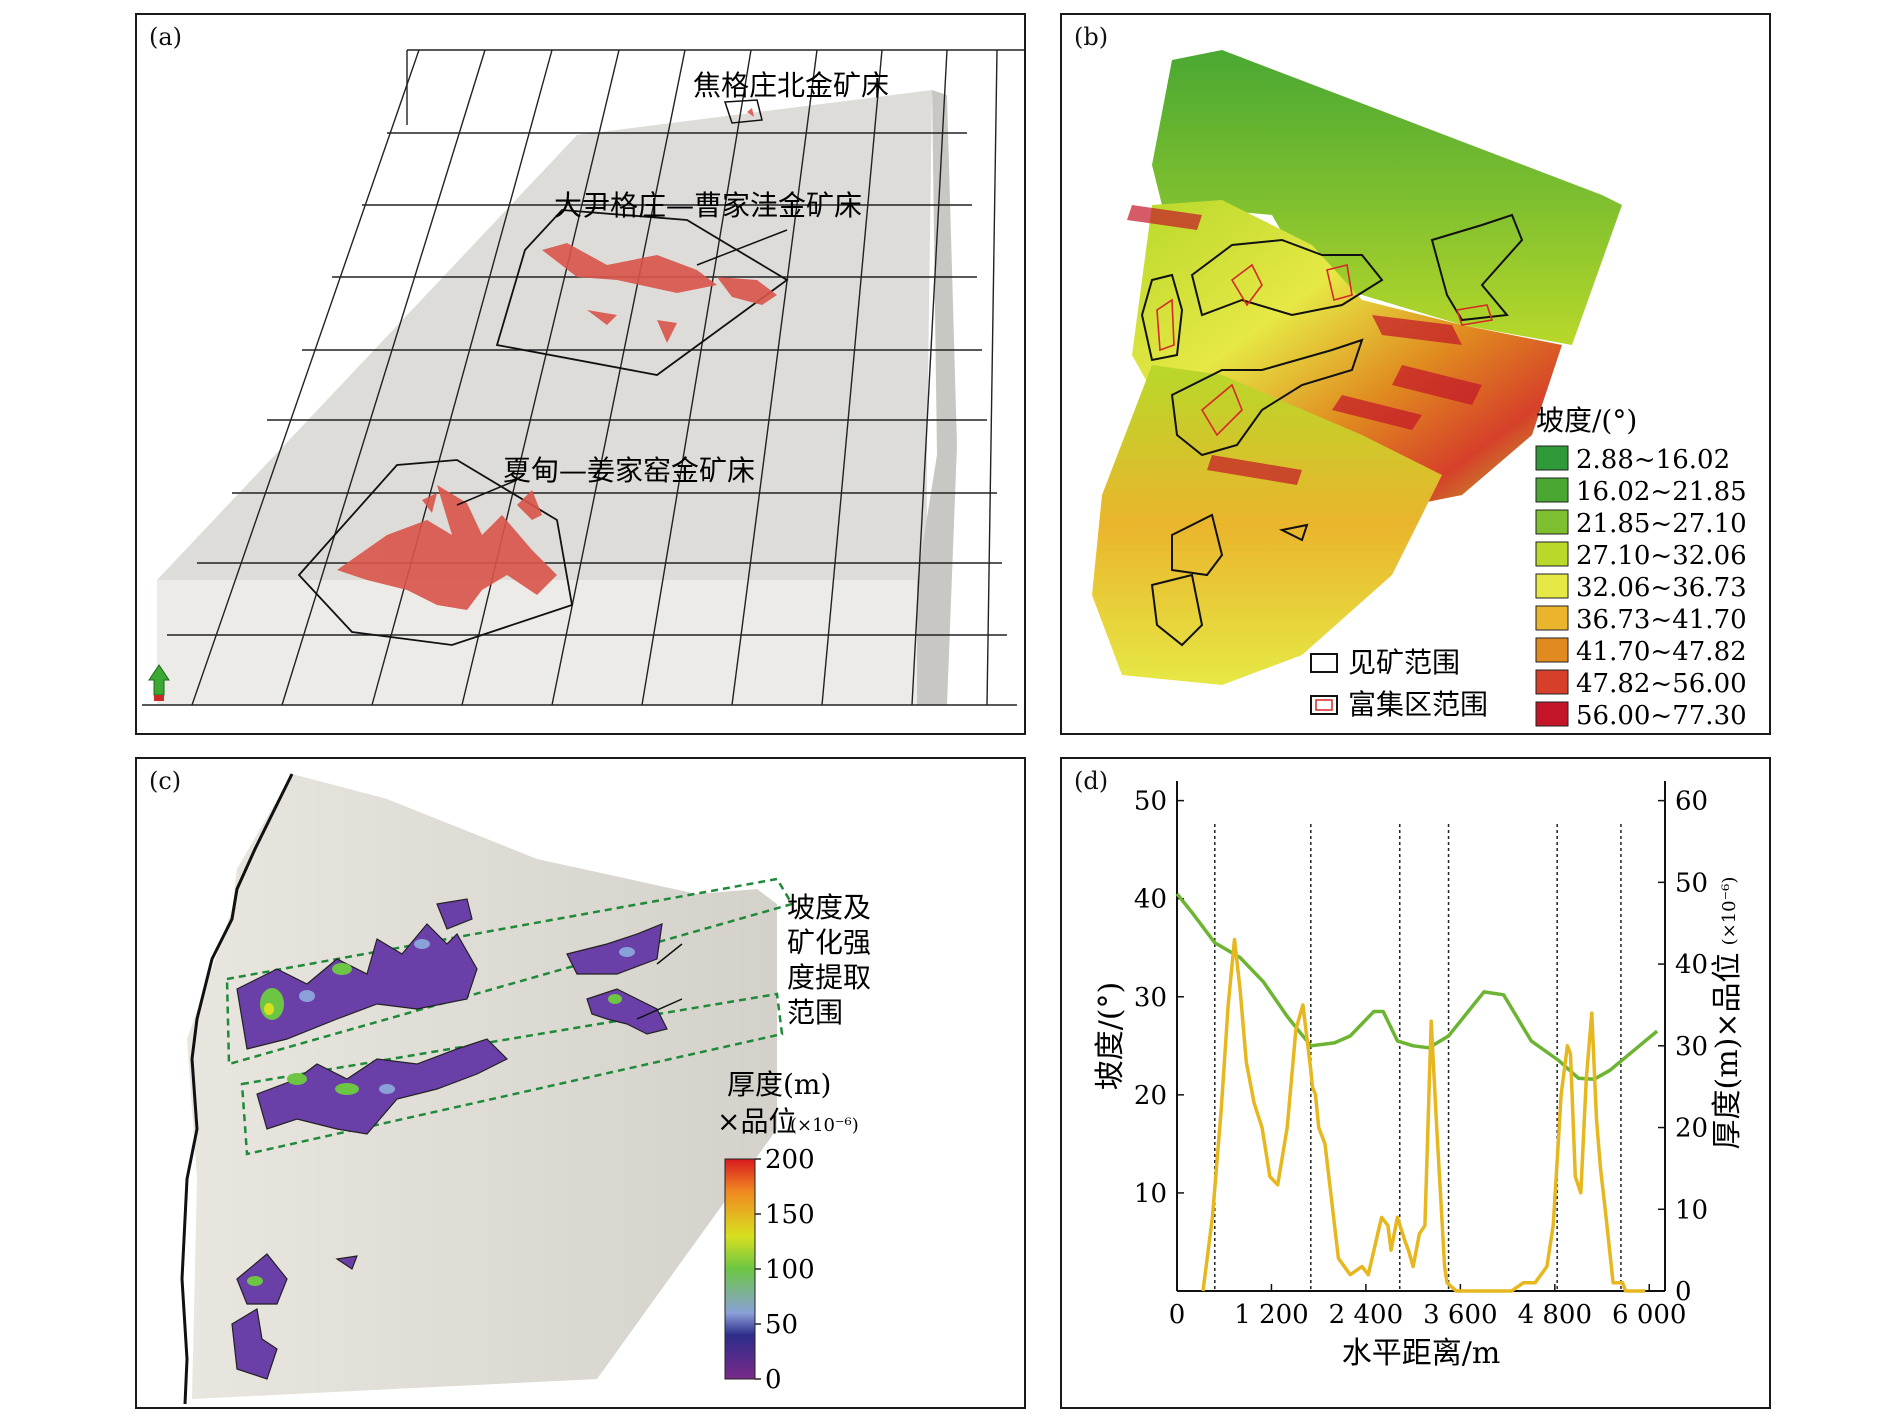 This screenshot has height=1417, width=1890. I want to click on y-right-tick-label-4: 40, so click(1691, 965).